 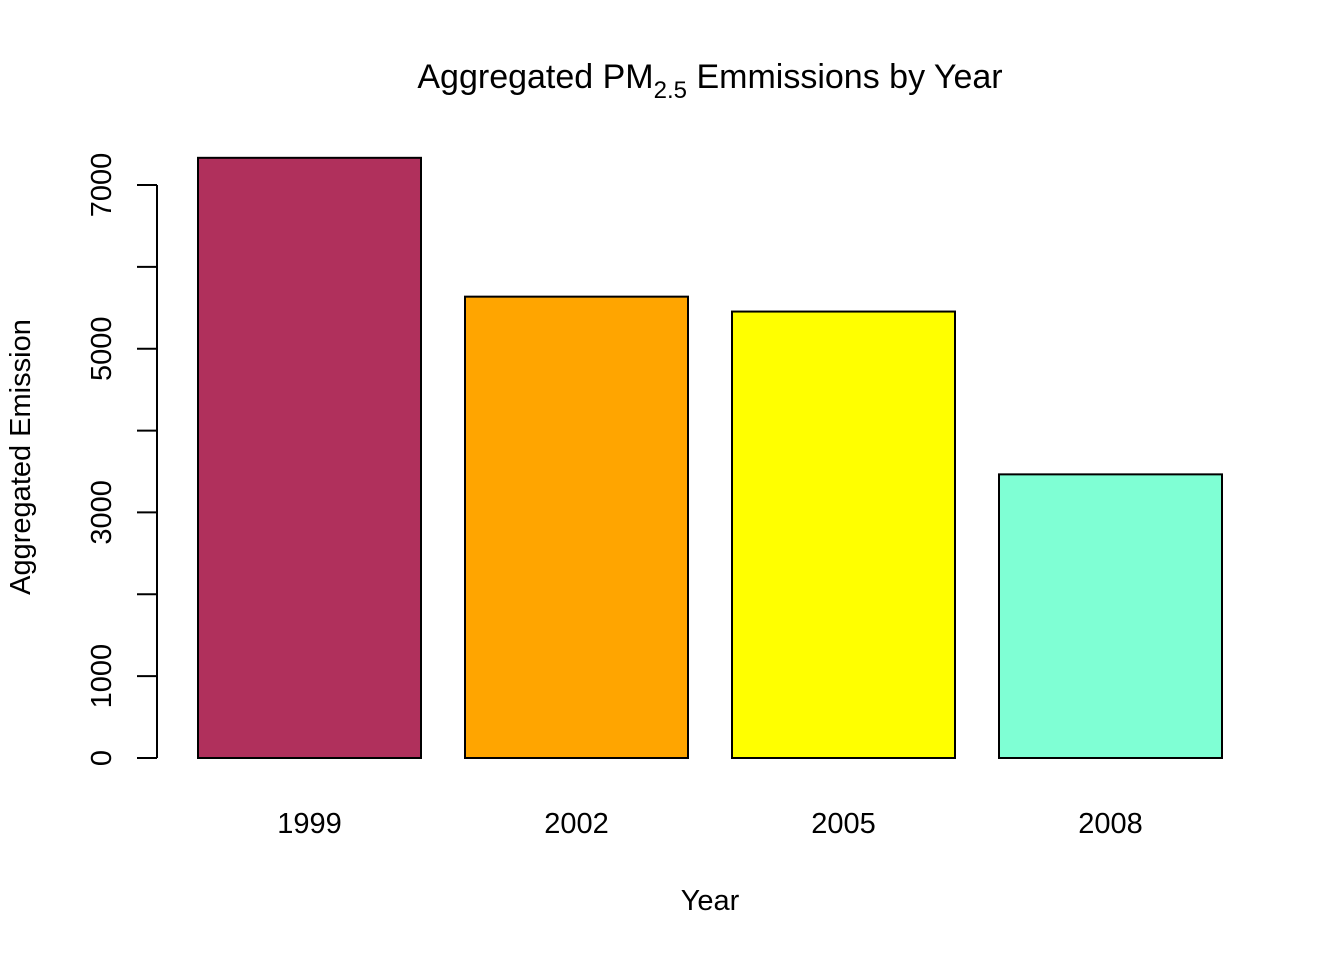 I want to click on chart-title: Aggregated PM2.5 Emmissions by Year, so click(x=709, y=81).